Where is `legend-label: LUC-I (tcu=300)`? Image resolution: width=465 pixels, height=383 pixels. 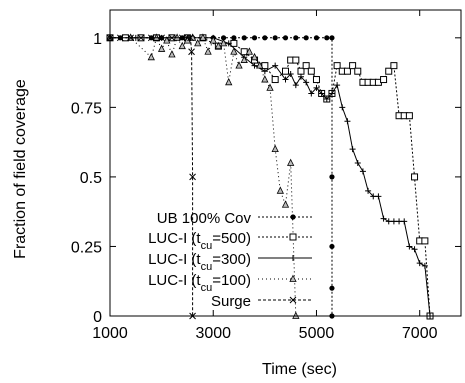
legend-label: LUC-I (tcu=300) is located at coordinates (199, 262).